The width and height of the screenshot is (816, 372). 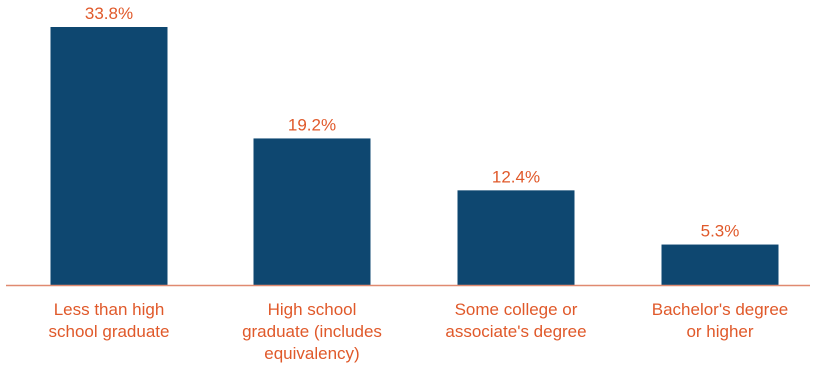 I want to click on category-label-4: Bachelor's degree or higher, so click(x=720, y=320).